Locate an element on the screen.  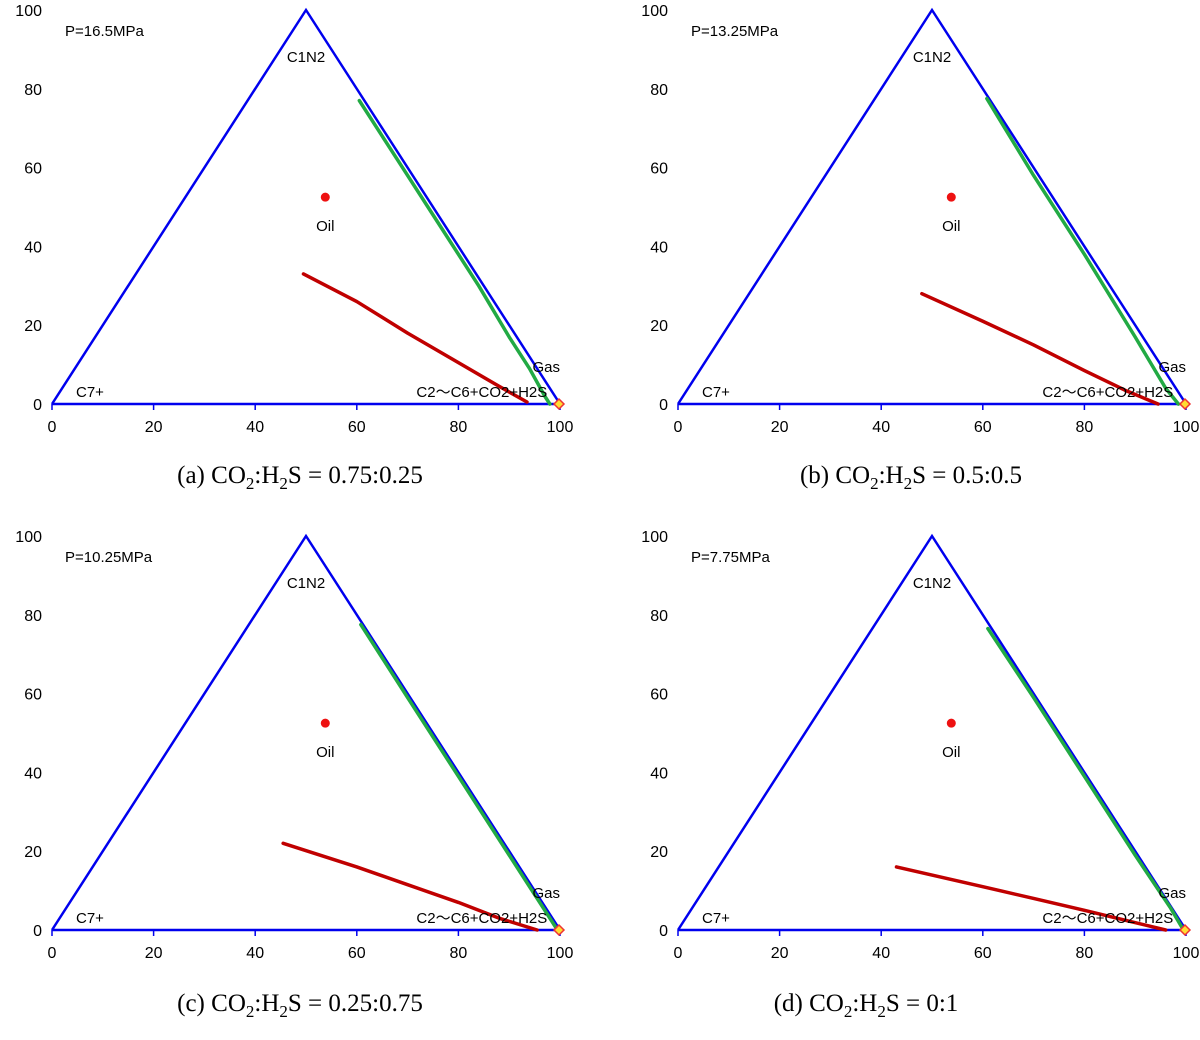
caption-label-a: (a) is located at coordinates (191, 475).